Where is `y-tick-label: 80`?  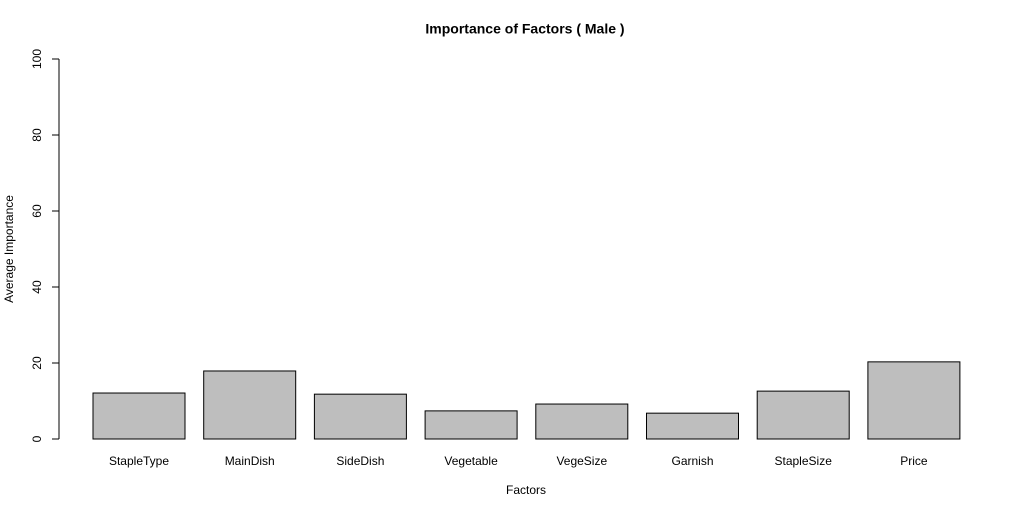 y-tick-label: 80 is located at coordinates (37, 135).